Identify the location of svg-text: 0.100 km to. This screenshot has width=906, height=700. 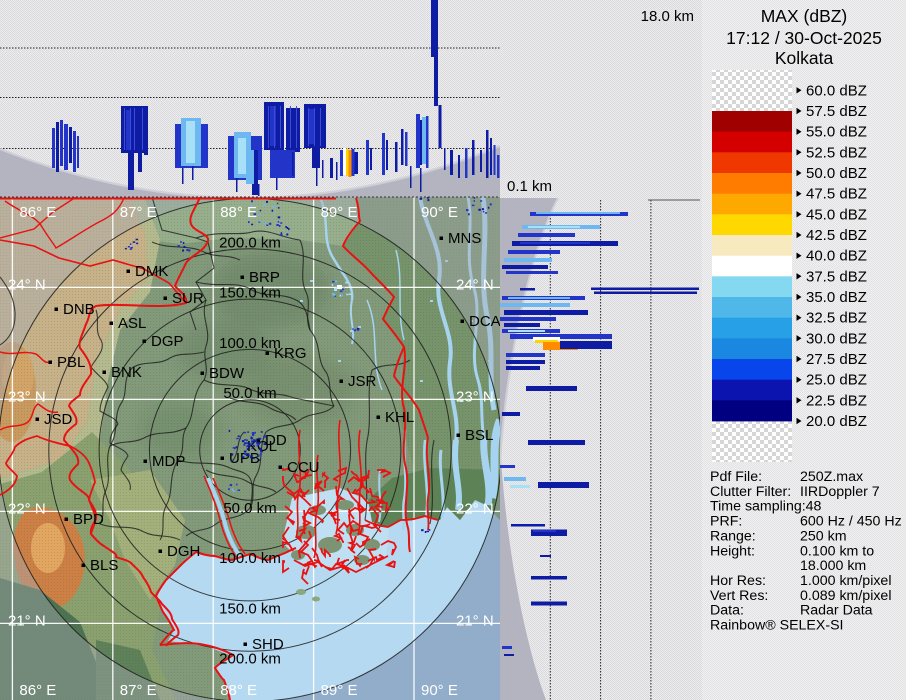
(837, 551).